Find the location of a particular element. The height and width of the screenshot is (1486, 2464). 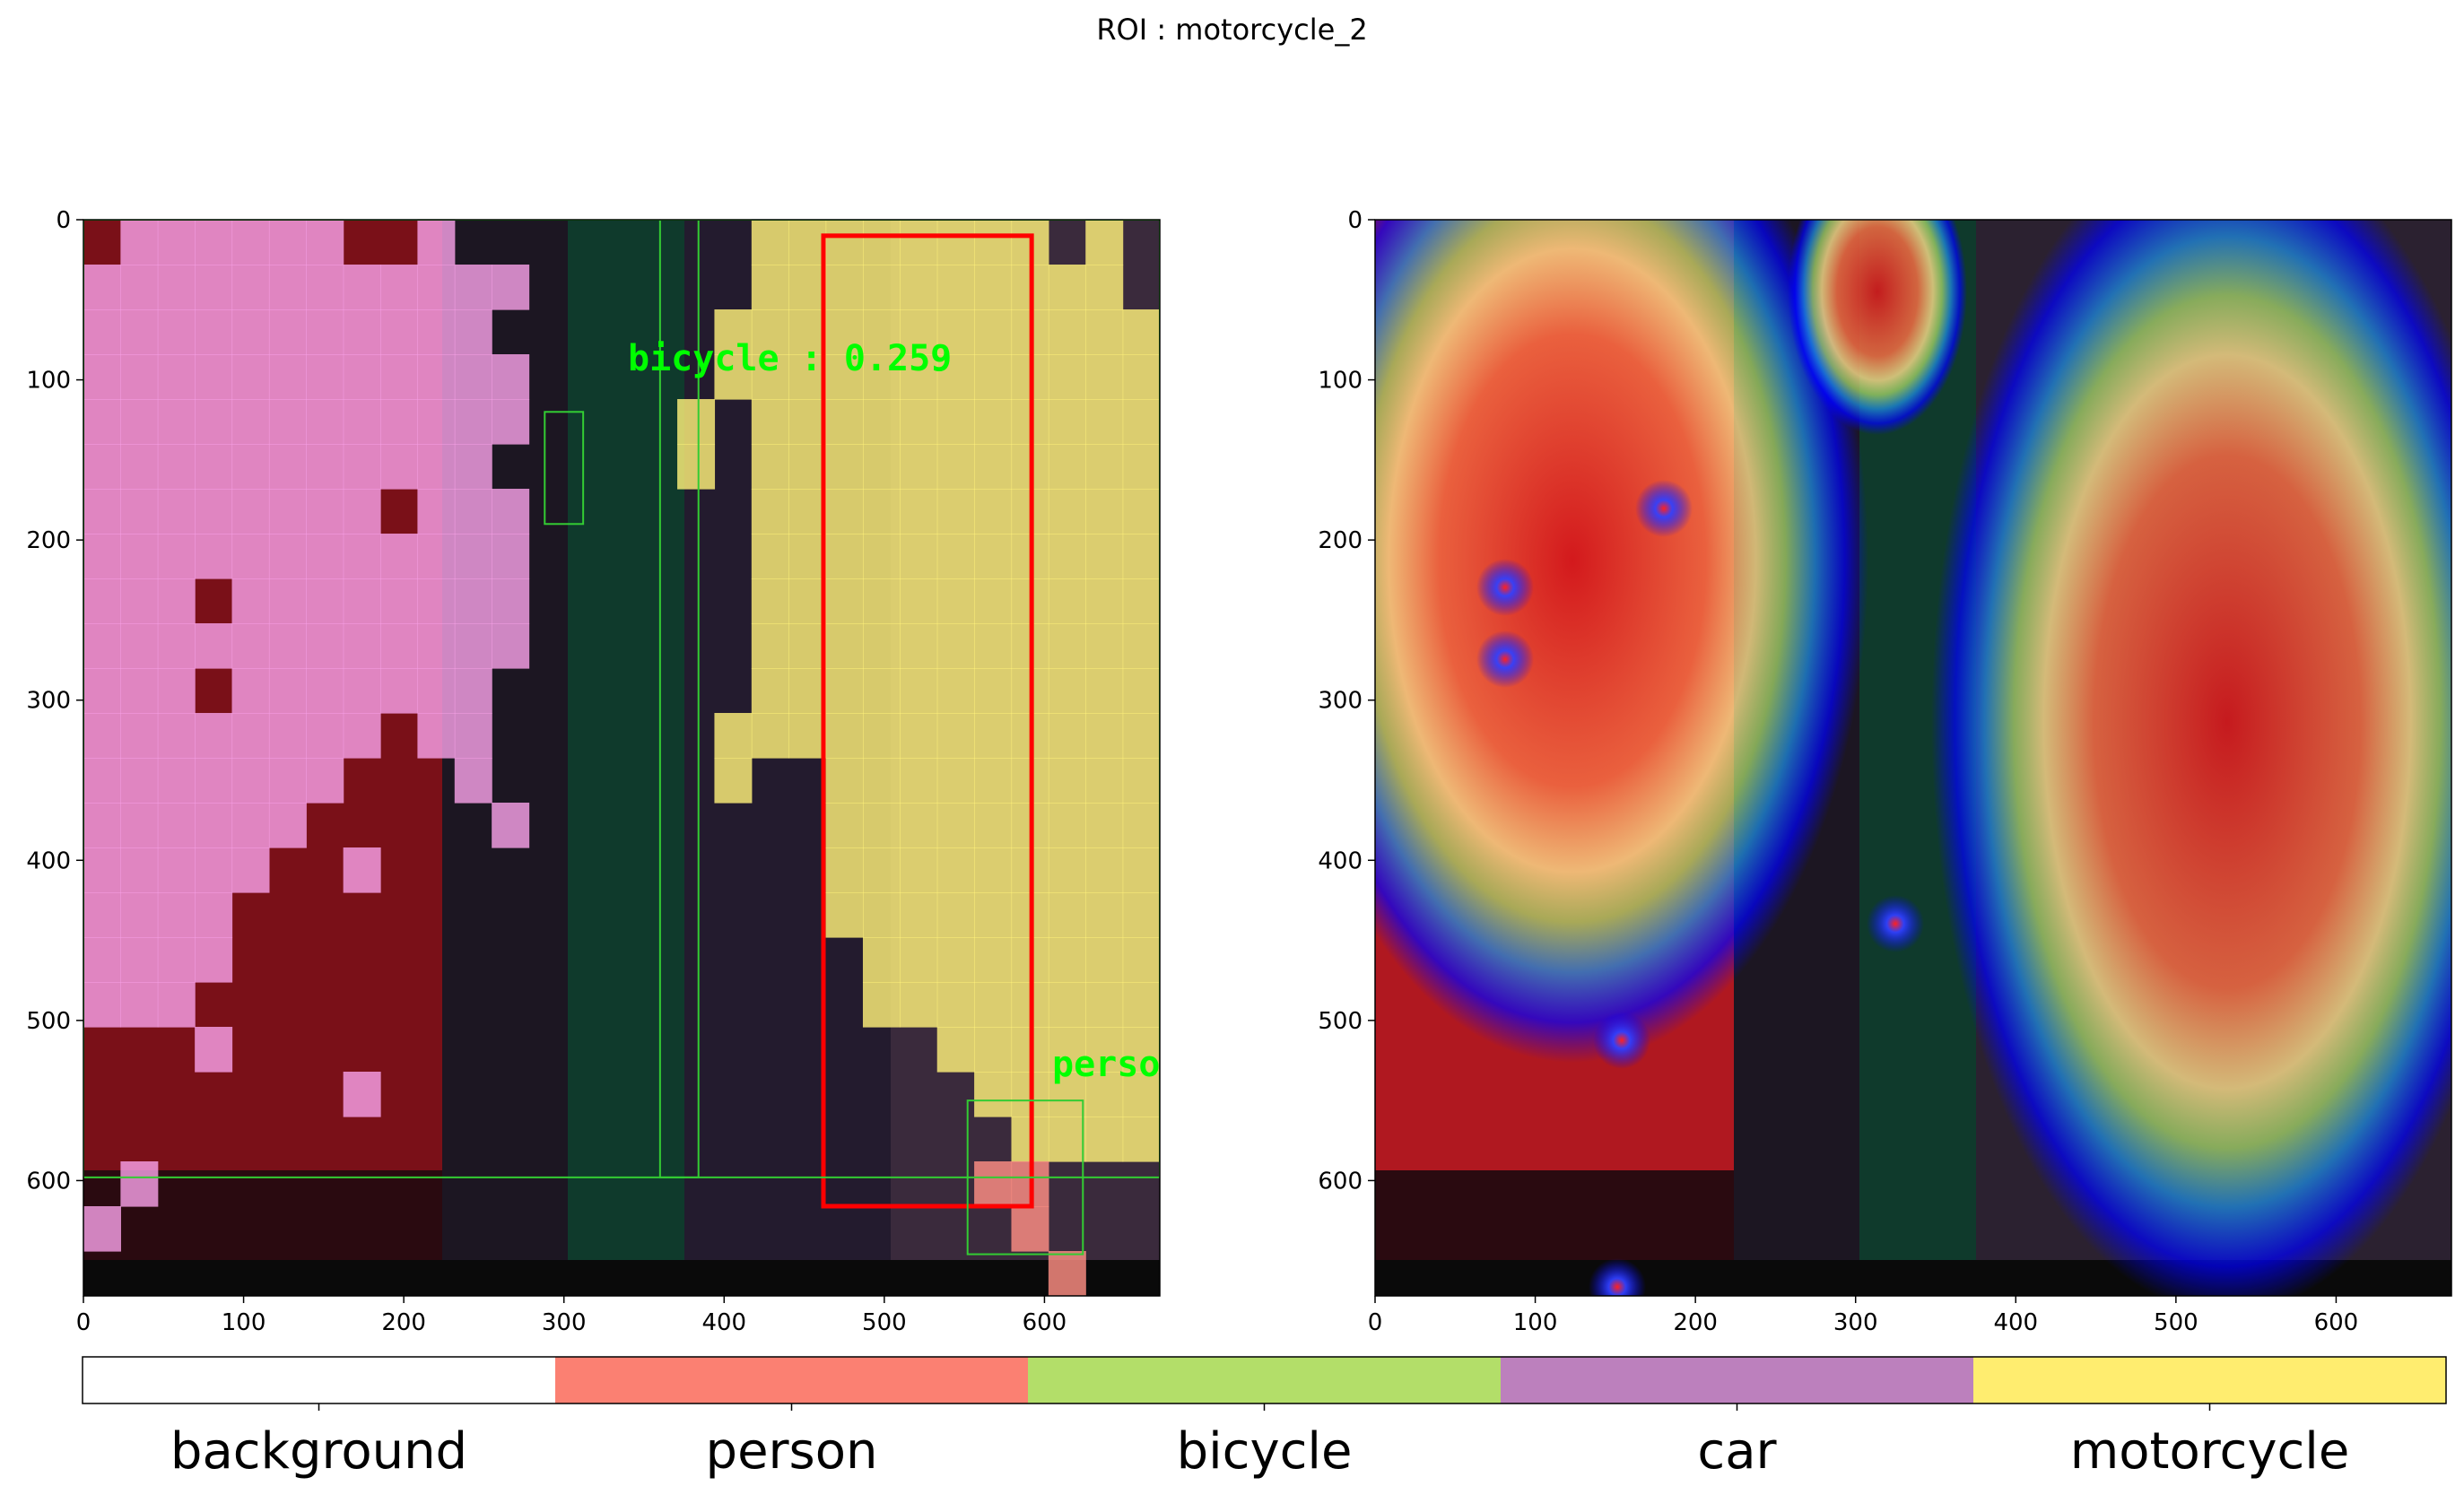

legend-frame is located at coordinates (1264, 1380).